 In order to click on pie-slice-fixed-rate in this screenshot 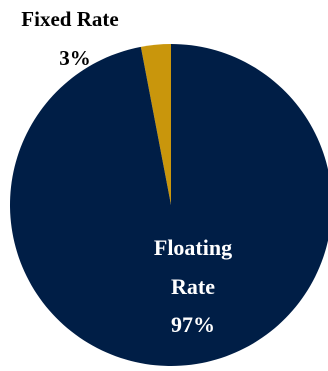, I will do `click(155, 124)`.